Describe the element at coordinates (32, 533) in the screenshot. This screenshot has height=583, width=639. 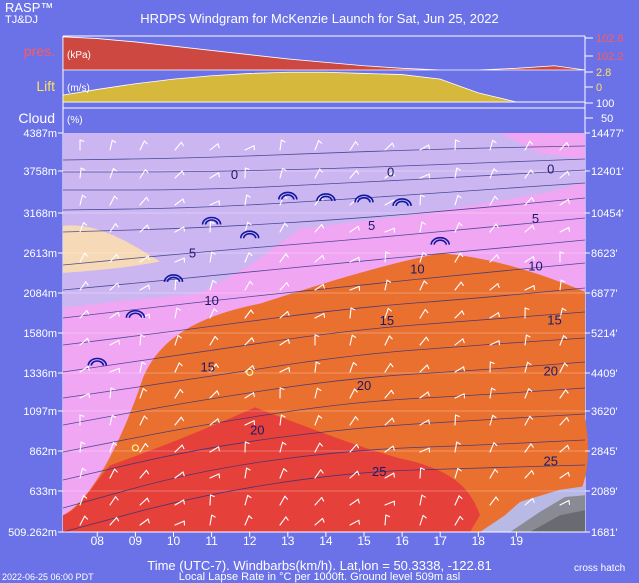
I see `y-tick-meters: 509.262m` at that location.